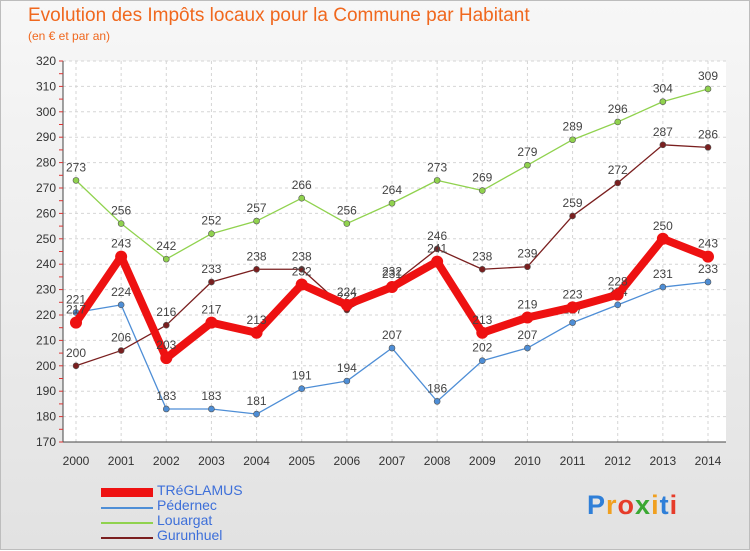 This screenshot has height=551, width=750. I want to click on y-tick-label: 170, so click(46, 442).